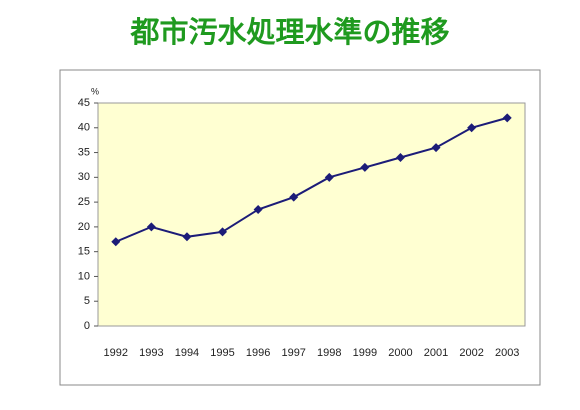 The width and height of the screenshot is (580, 410). What do you see at coordinates (507, 353) in the screenshot?
I see `x-tick-label: 2003` at bounding box center [507, 353].